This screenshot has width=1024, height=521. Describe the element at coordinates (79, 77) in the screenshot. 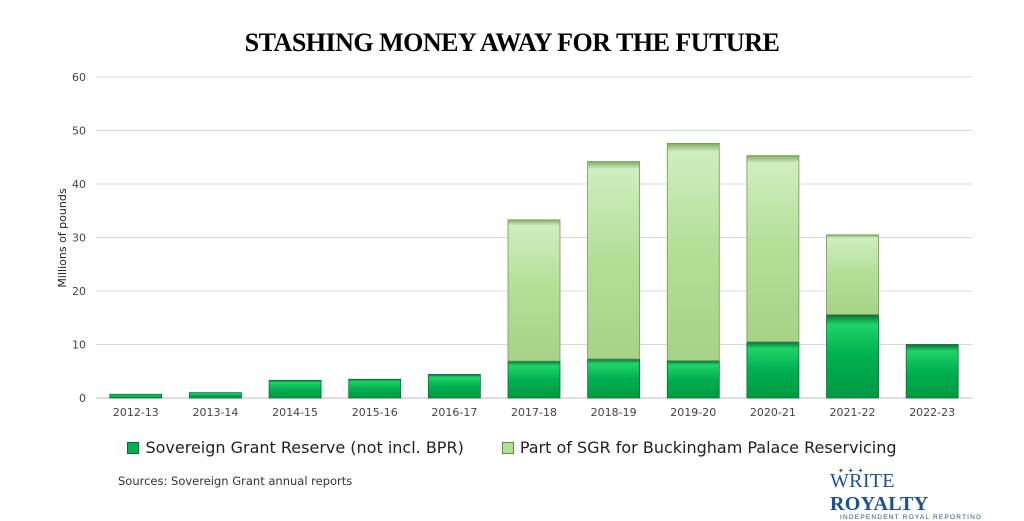

I see `y-tick-label: 60` at that location.